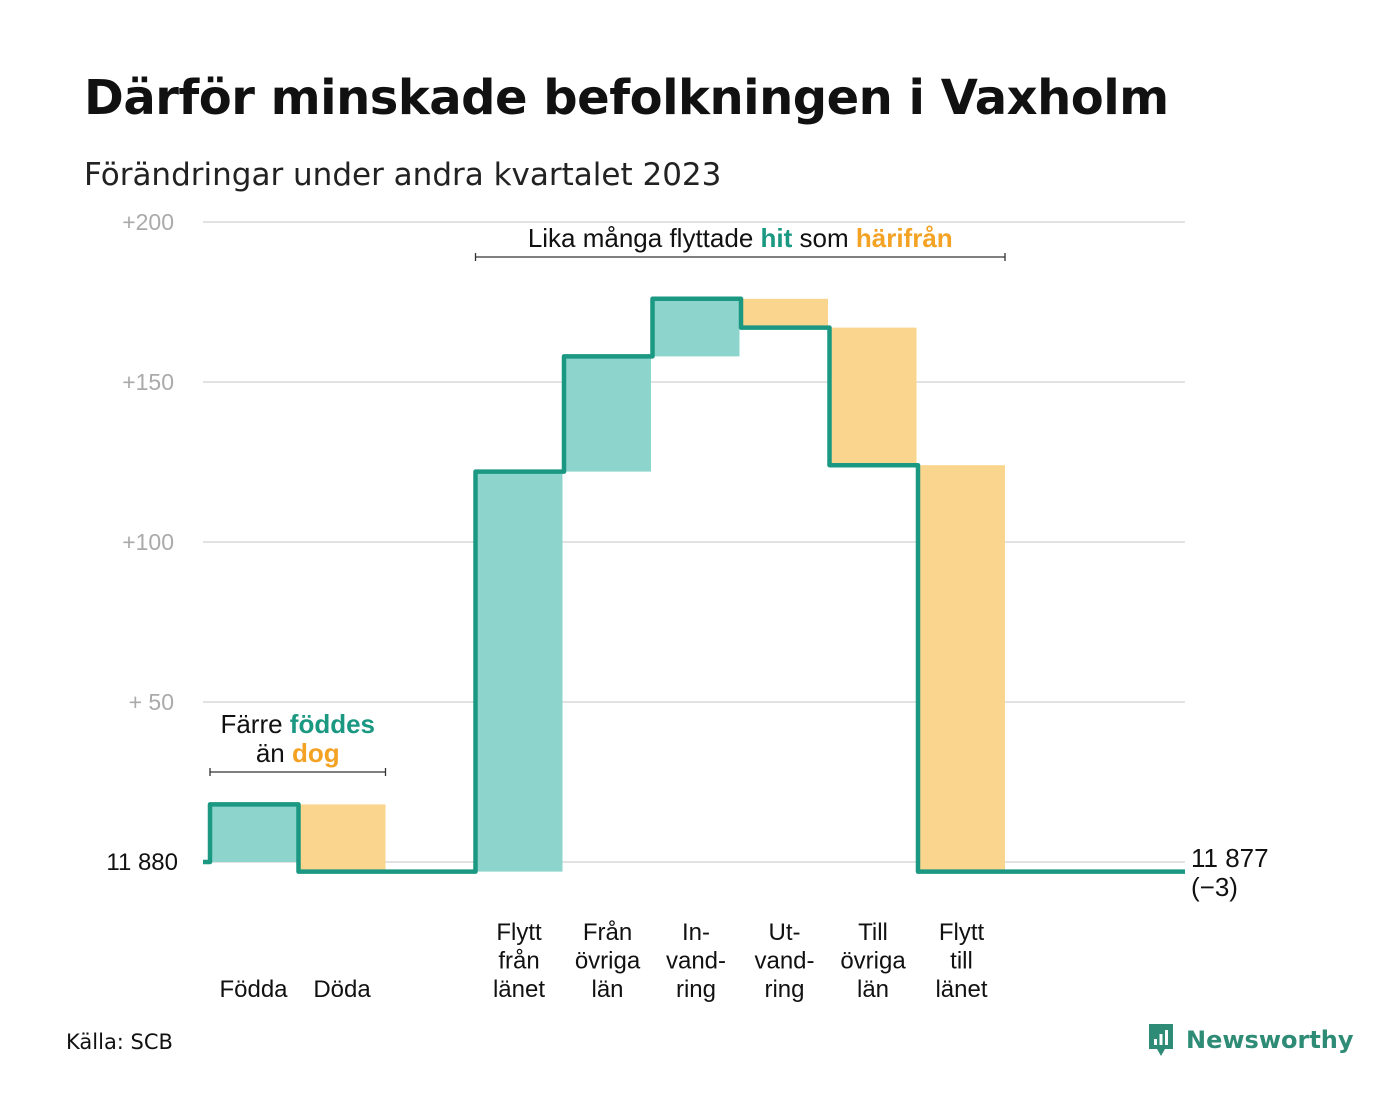 The width and height of the screenshot is (1400, 1120). I want to click on y-tick-label: + 50, so click(151, 702).